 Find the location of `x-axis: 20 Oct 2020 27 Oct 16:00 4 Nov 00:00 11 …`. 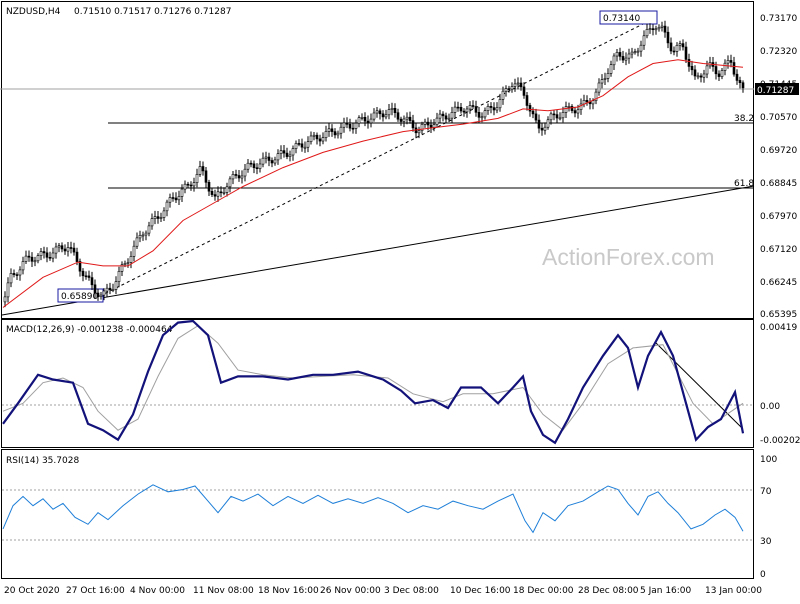

x-axis: 20 Oct 2020 27 Oct 16:00 4 Nov 00:00 11 … is located at coordinates (383, 591).